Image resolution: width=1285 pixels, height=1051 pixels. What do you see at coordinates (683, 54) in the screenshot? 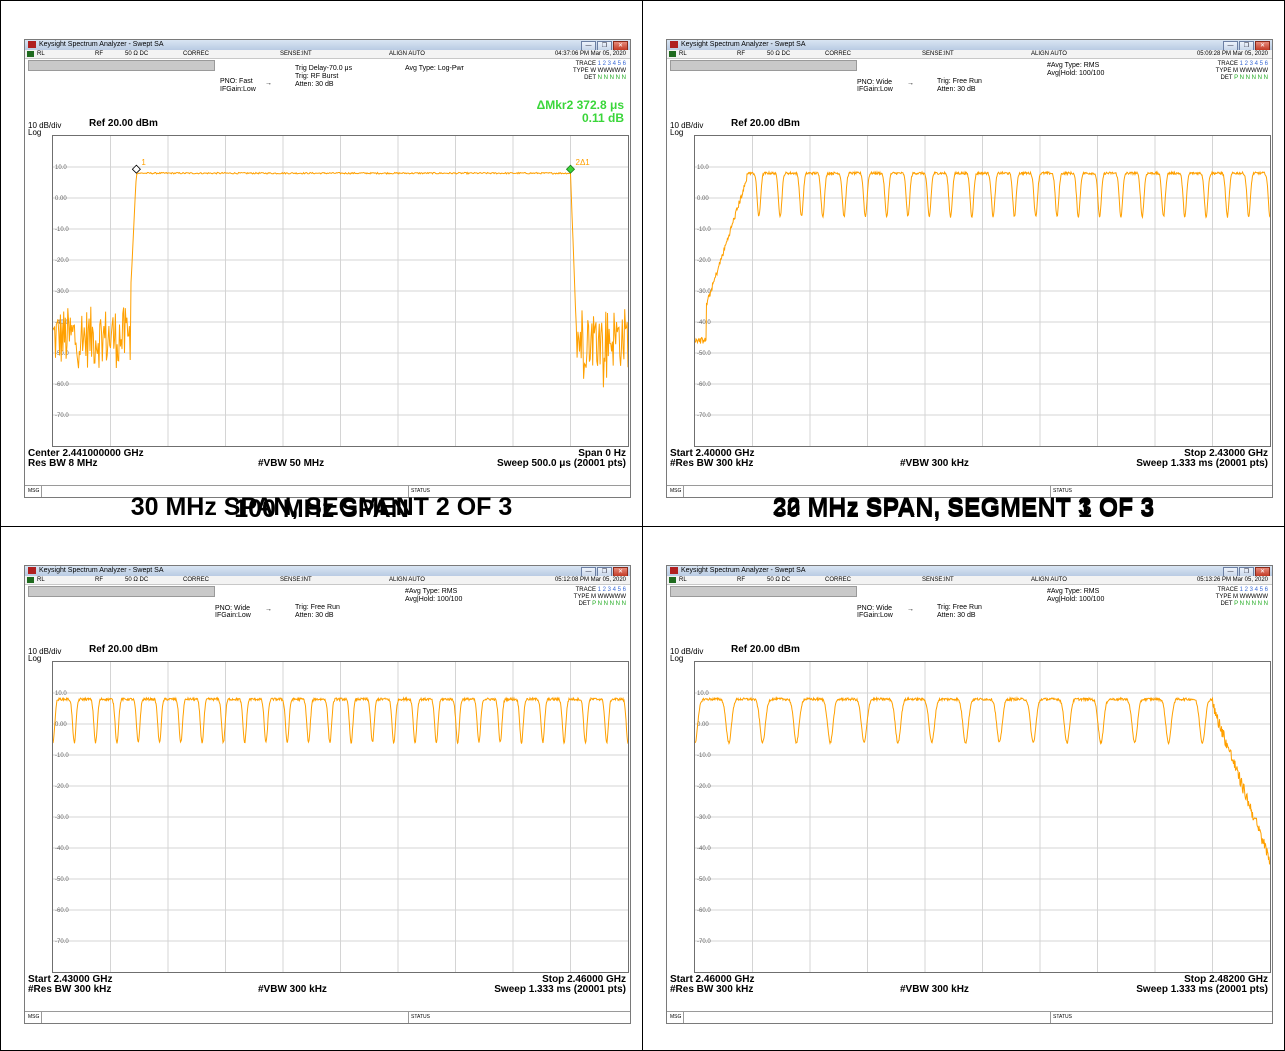
I see `status-rl: RL` at bounding box center [683, 54].